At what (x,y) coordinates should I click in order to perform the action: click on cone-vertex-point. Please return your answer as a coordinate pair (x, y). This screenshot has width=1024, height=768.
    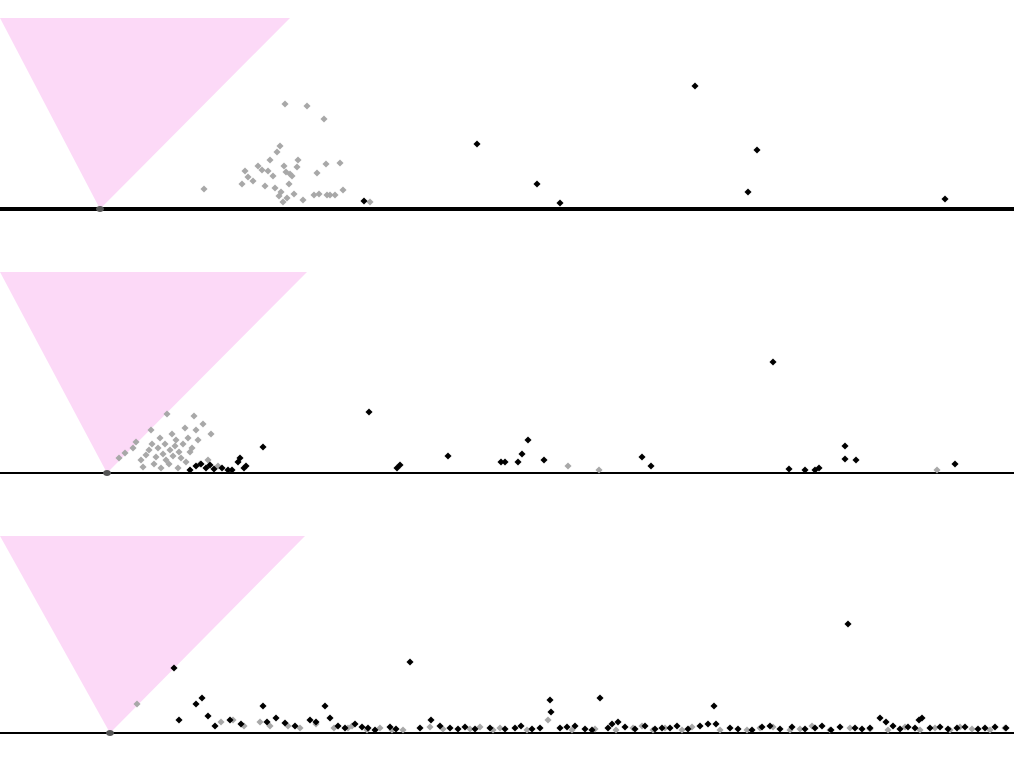
    Looking at the image, I should click on (107, 473).